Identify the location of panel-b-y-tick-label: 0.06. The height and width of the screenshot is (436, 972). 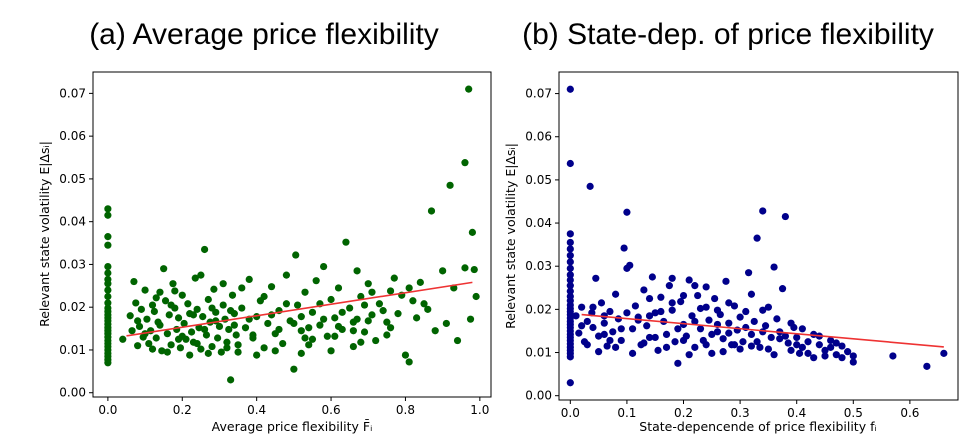
(538, 137).